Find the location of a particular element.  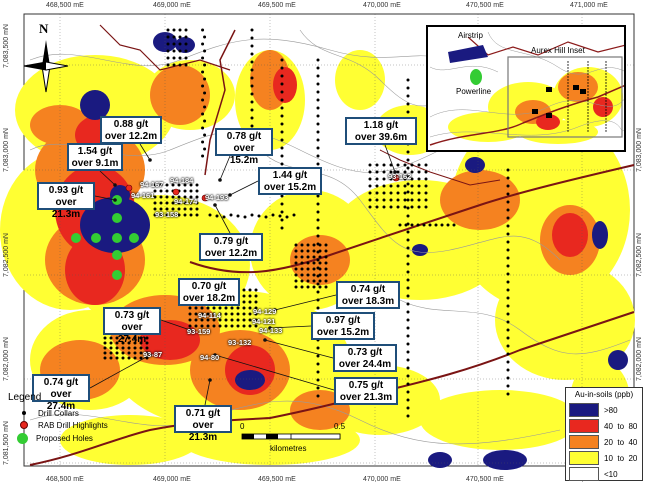

hole-label: 93-162 is located at coordinates (400, 176).